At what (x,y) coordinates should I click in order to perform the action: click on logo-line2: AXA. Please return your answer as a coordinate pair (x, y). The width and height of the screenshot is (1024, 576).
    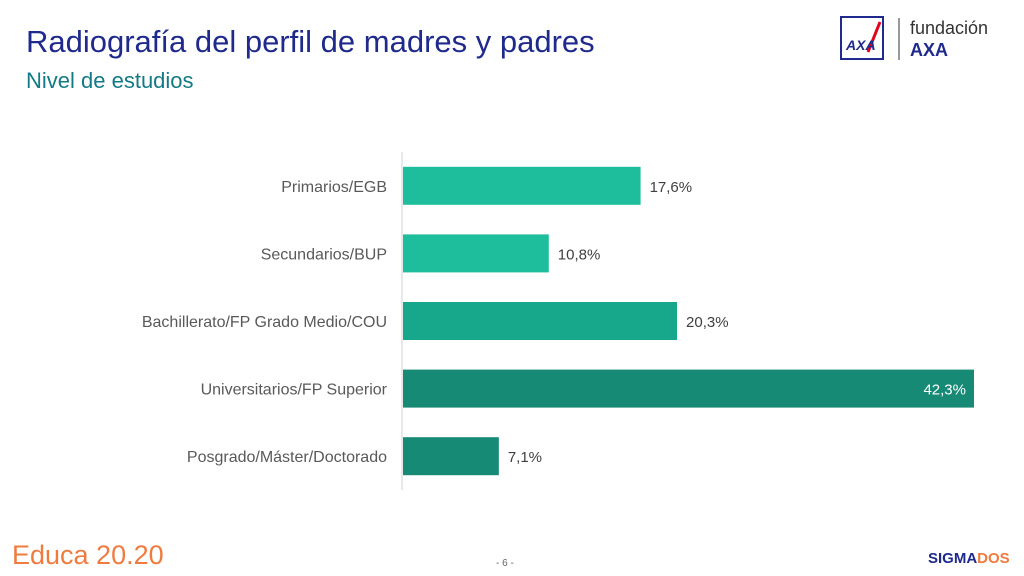
    Looking at the image, I should click on (929, 50).